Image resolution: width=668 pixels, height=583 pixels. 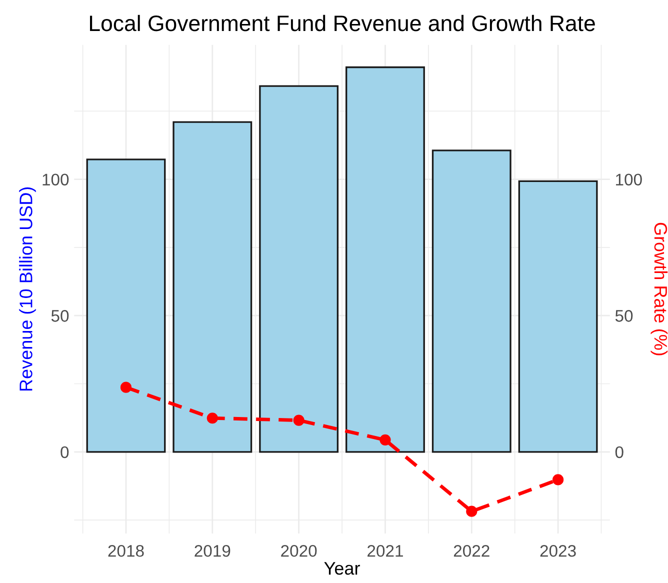 What do you see at coordinates (659, 289) in the screenshot?
I see `y2-axis-title: Growth Rate (%)` at bounding box center [659, 289].